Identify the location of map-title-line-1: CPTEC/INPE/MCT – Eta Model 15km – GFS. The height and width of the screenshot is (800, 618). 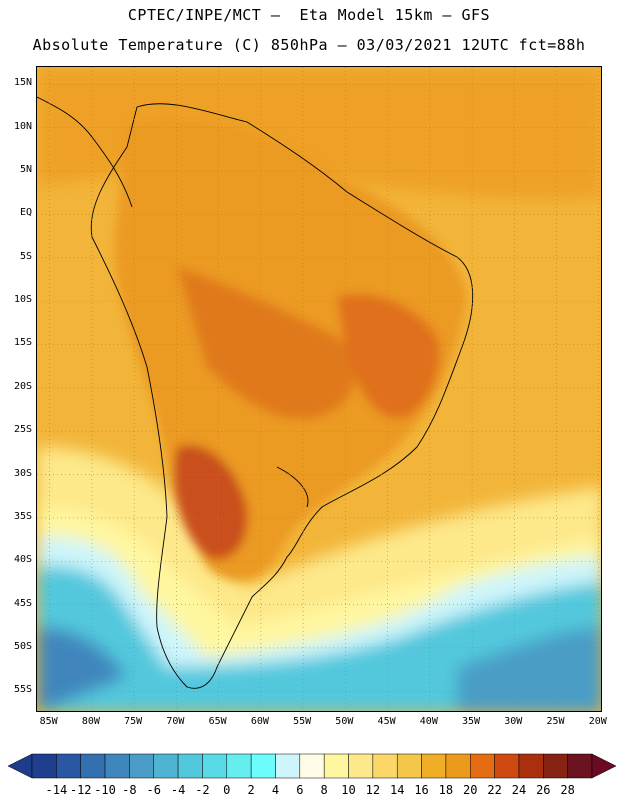
(309, 15).